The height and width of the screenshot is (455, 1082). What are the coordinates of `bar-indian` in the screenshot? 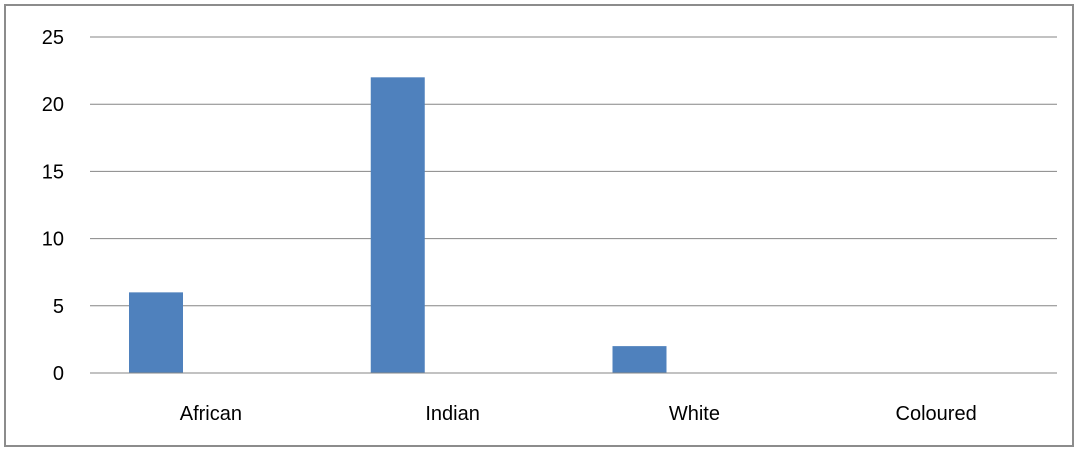 It's located at (397, 225).